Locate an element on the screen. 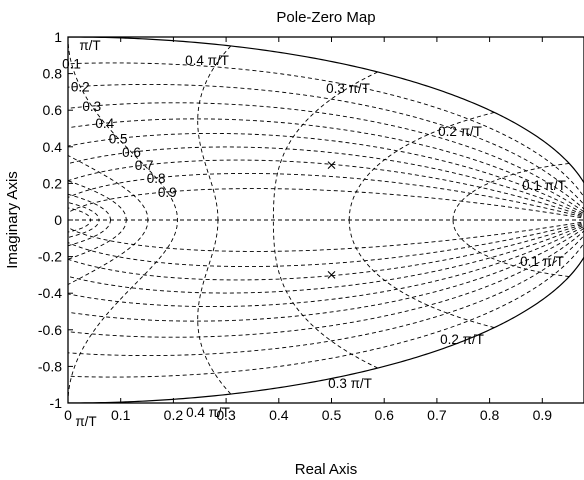  frequency-label-upper-3: 0.4 π/T is located at coordinates (207, 60).